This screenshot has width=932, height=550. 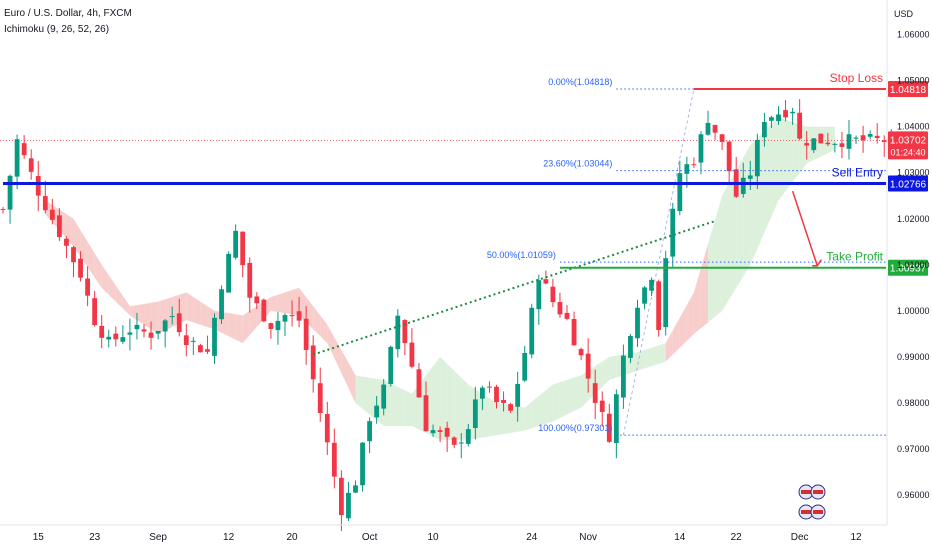 I want to click on take-profit-price-tag, so click(x=908, y=267).